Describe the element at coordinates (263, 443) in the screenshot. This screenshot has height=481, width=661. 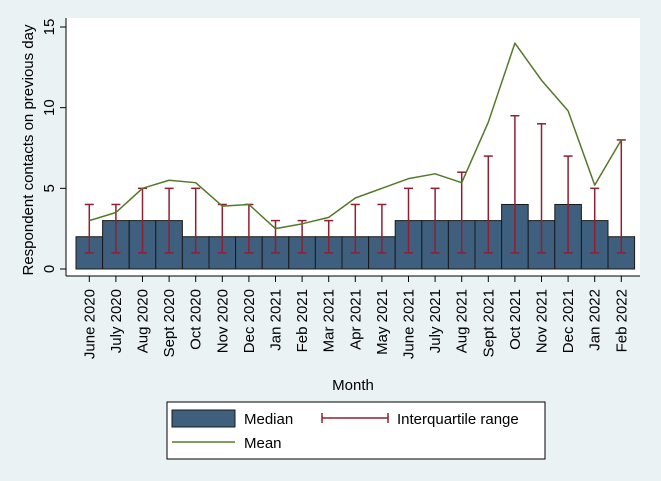
I see `legend-label-mean: Mean` at that location.